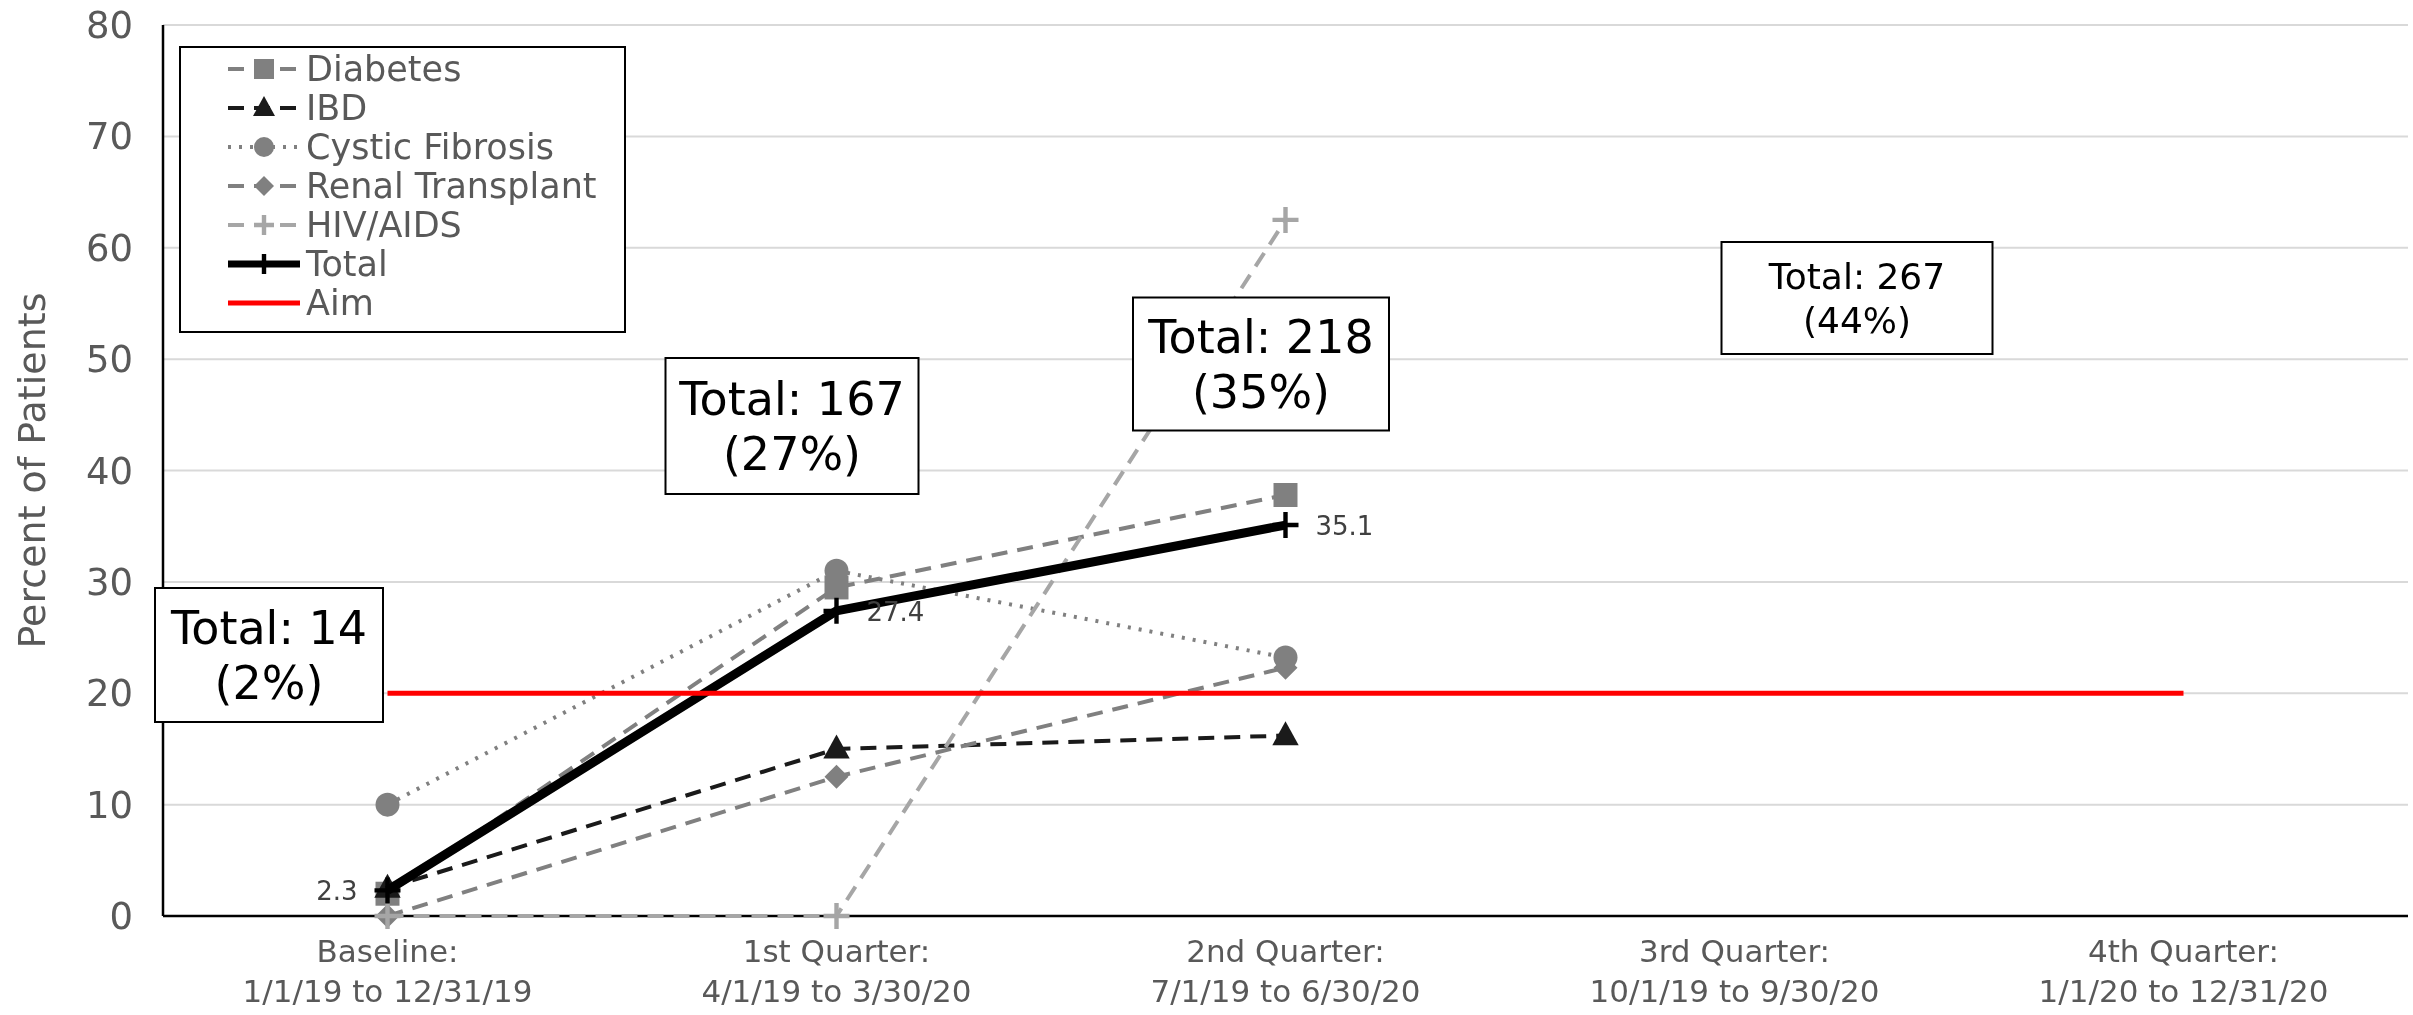 This screenshot has height=1015, width=2413. I want to click on x-tick-label: 3rd Quarter: 10/1/19 to 9/30/20, so click(1734, 971).